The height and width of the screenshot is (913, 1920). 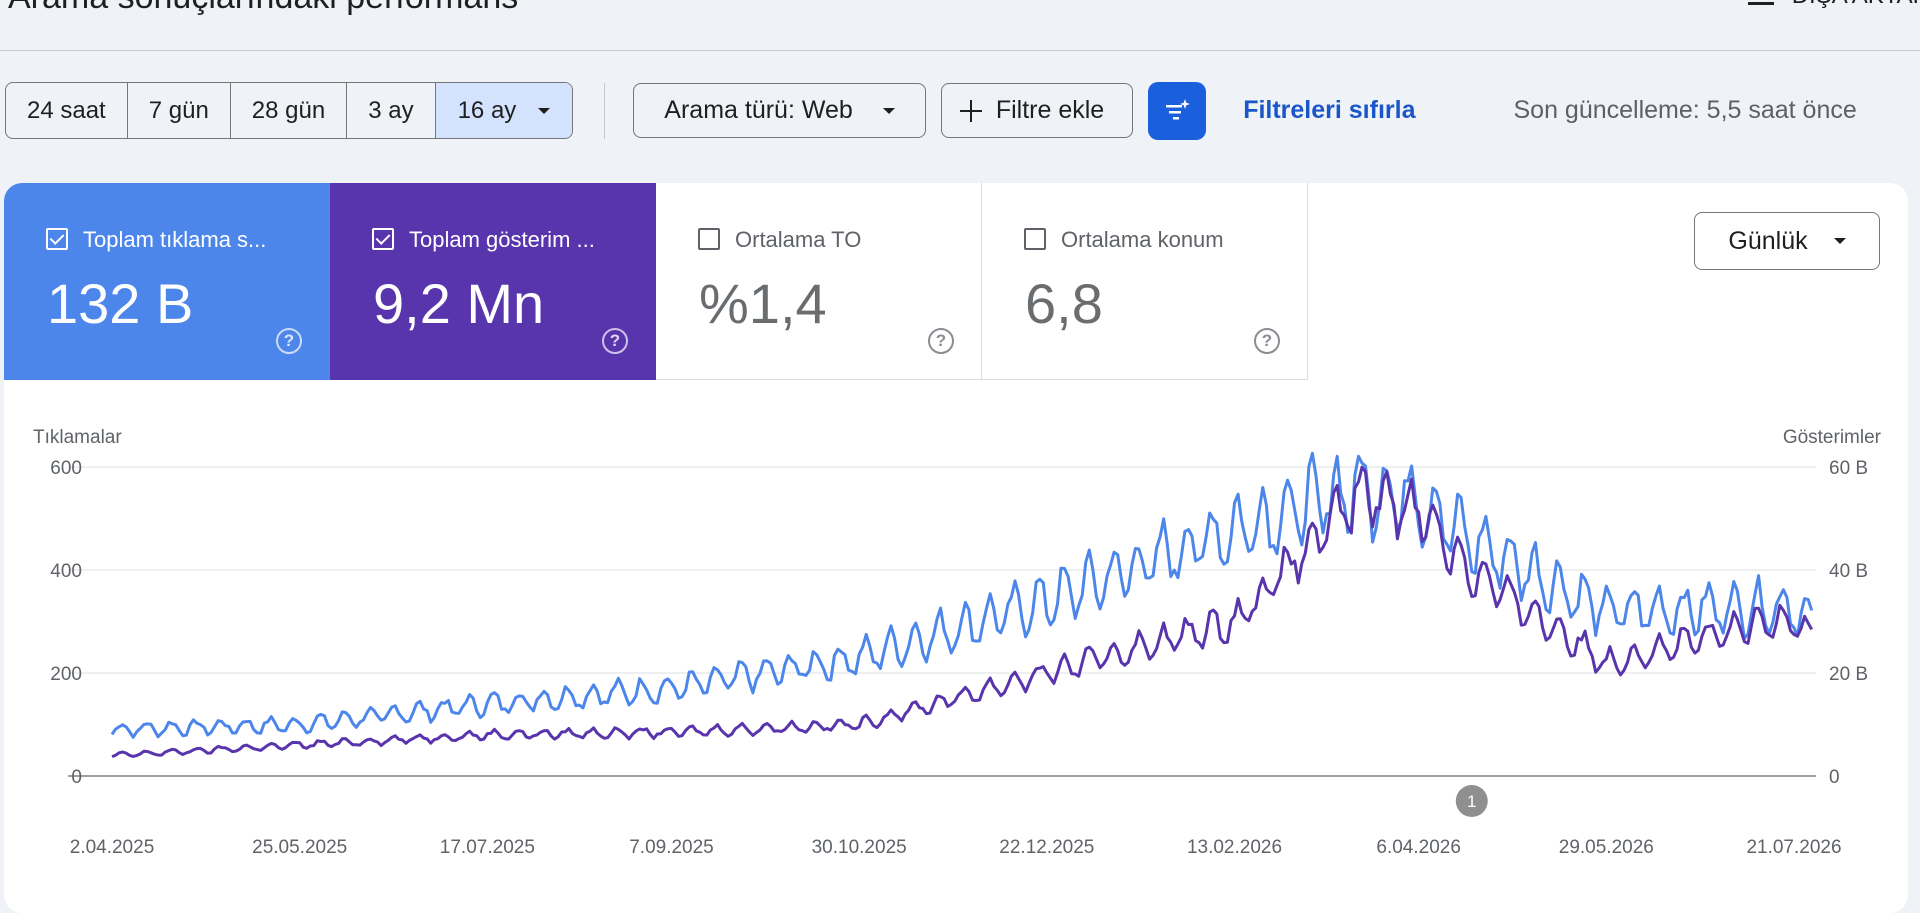 I want to click on y-right-axis-title: Gösterimler, so click(x=1832, y=437).